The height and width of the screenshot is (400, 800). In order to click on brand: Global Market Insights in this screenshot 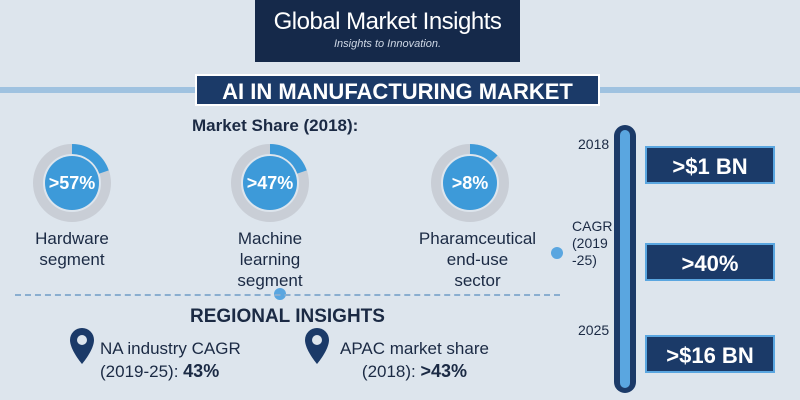, I will do `click(387, 21)`.